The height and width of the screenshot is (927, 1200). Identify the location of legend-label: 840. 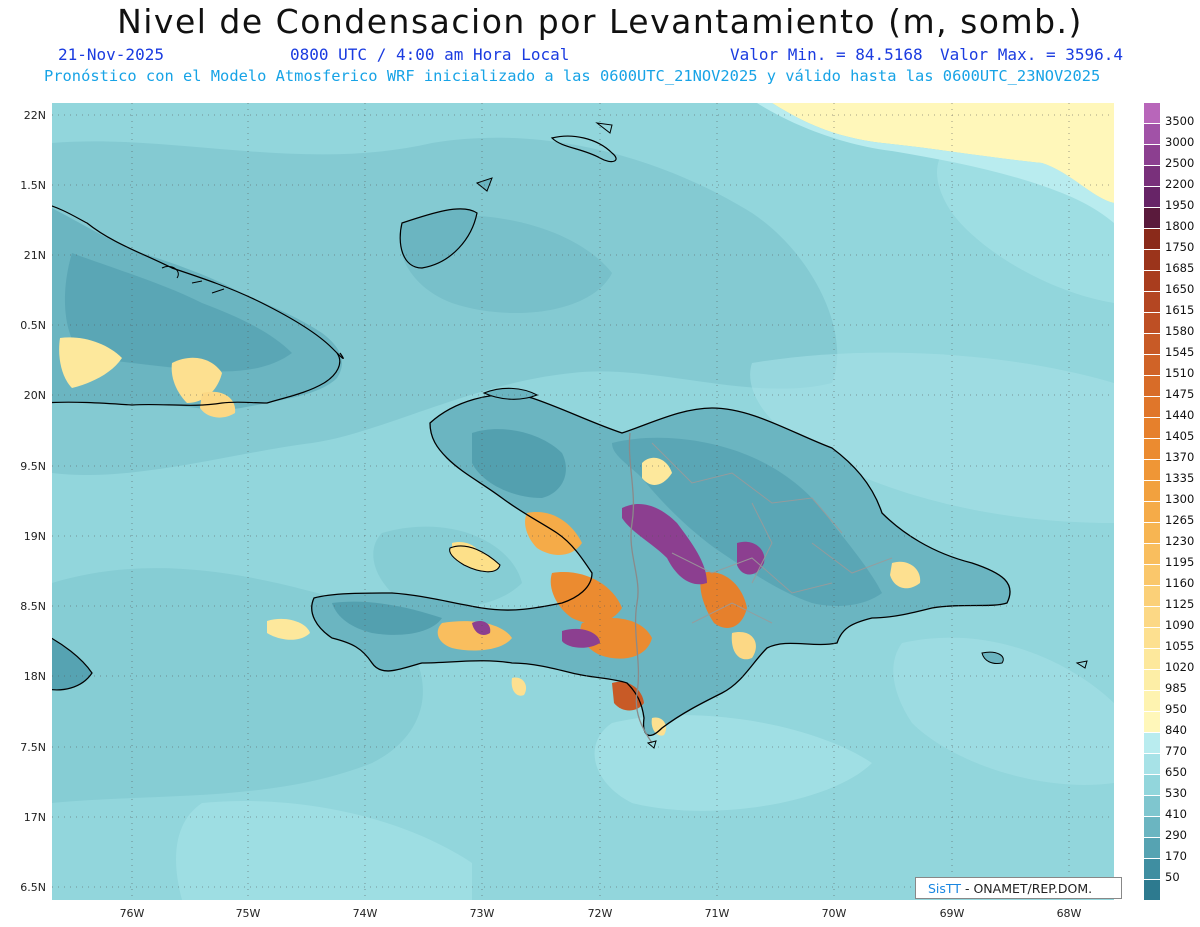
(1176, 730).